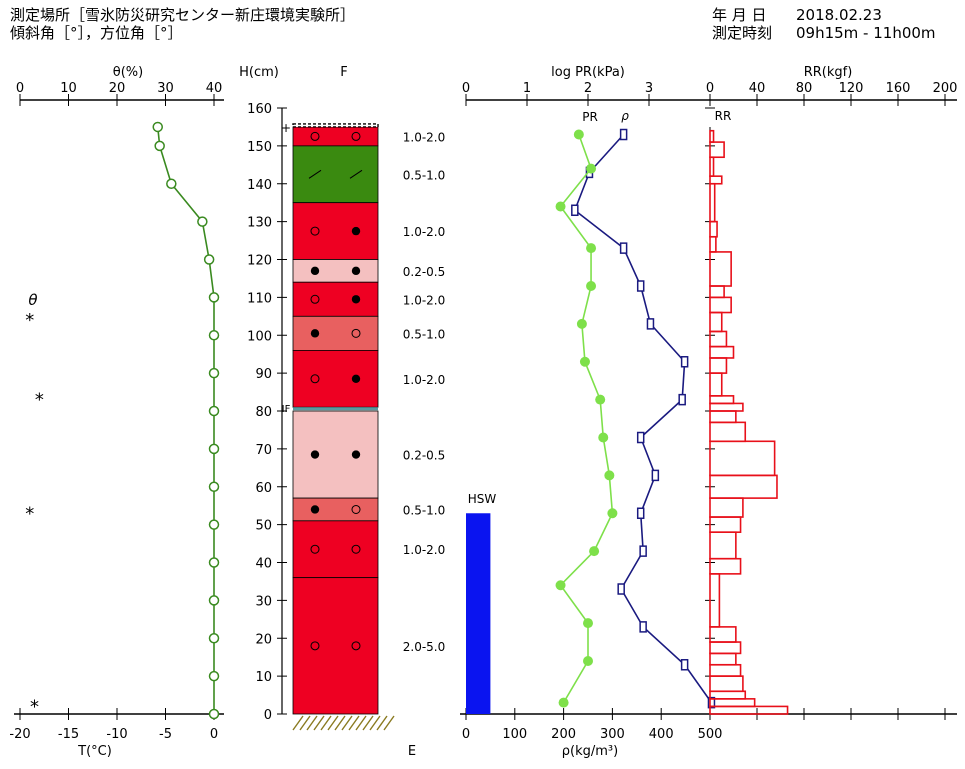 The height and width of the screenshot is (769, 965). What do you see at coordinates (527, 88) in the screenshot?
I see `pr-tick-label: 1` at bounding box center [527, 88].